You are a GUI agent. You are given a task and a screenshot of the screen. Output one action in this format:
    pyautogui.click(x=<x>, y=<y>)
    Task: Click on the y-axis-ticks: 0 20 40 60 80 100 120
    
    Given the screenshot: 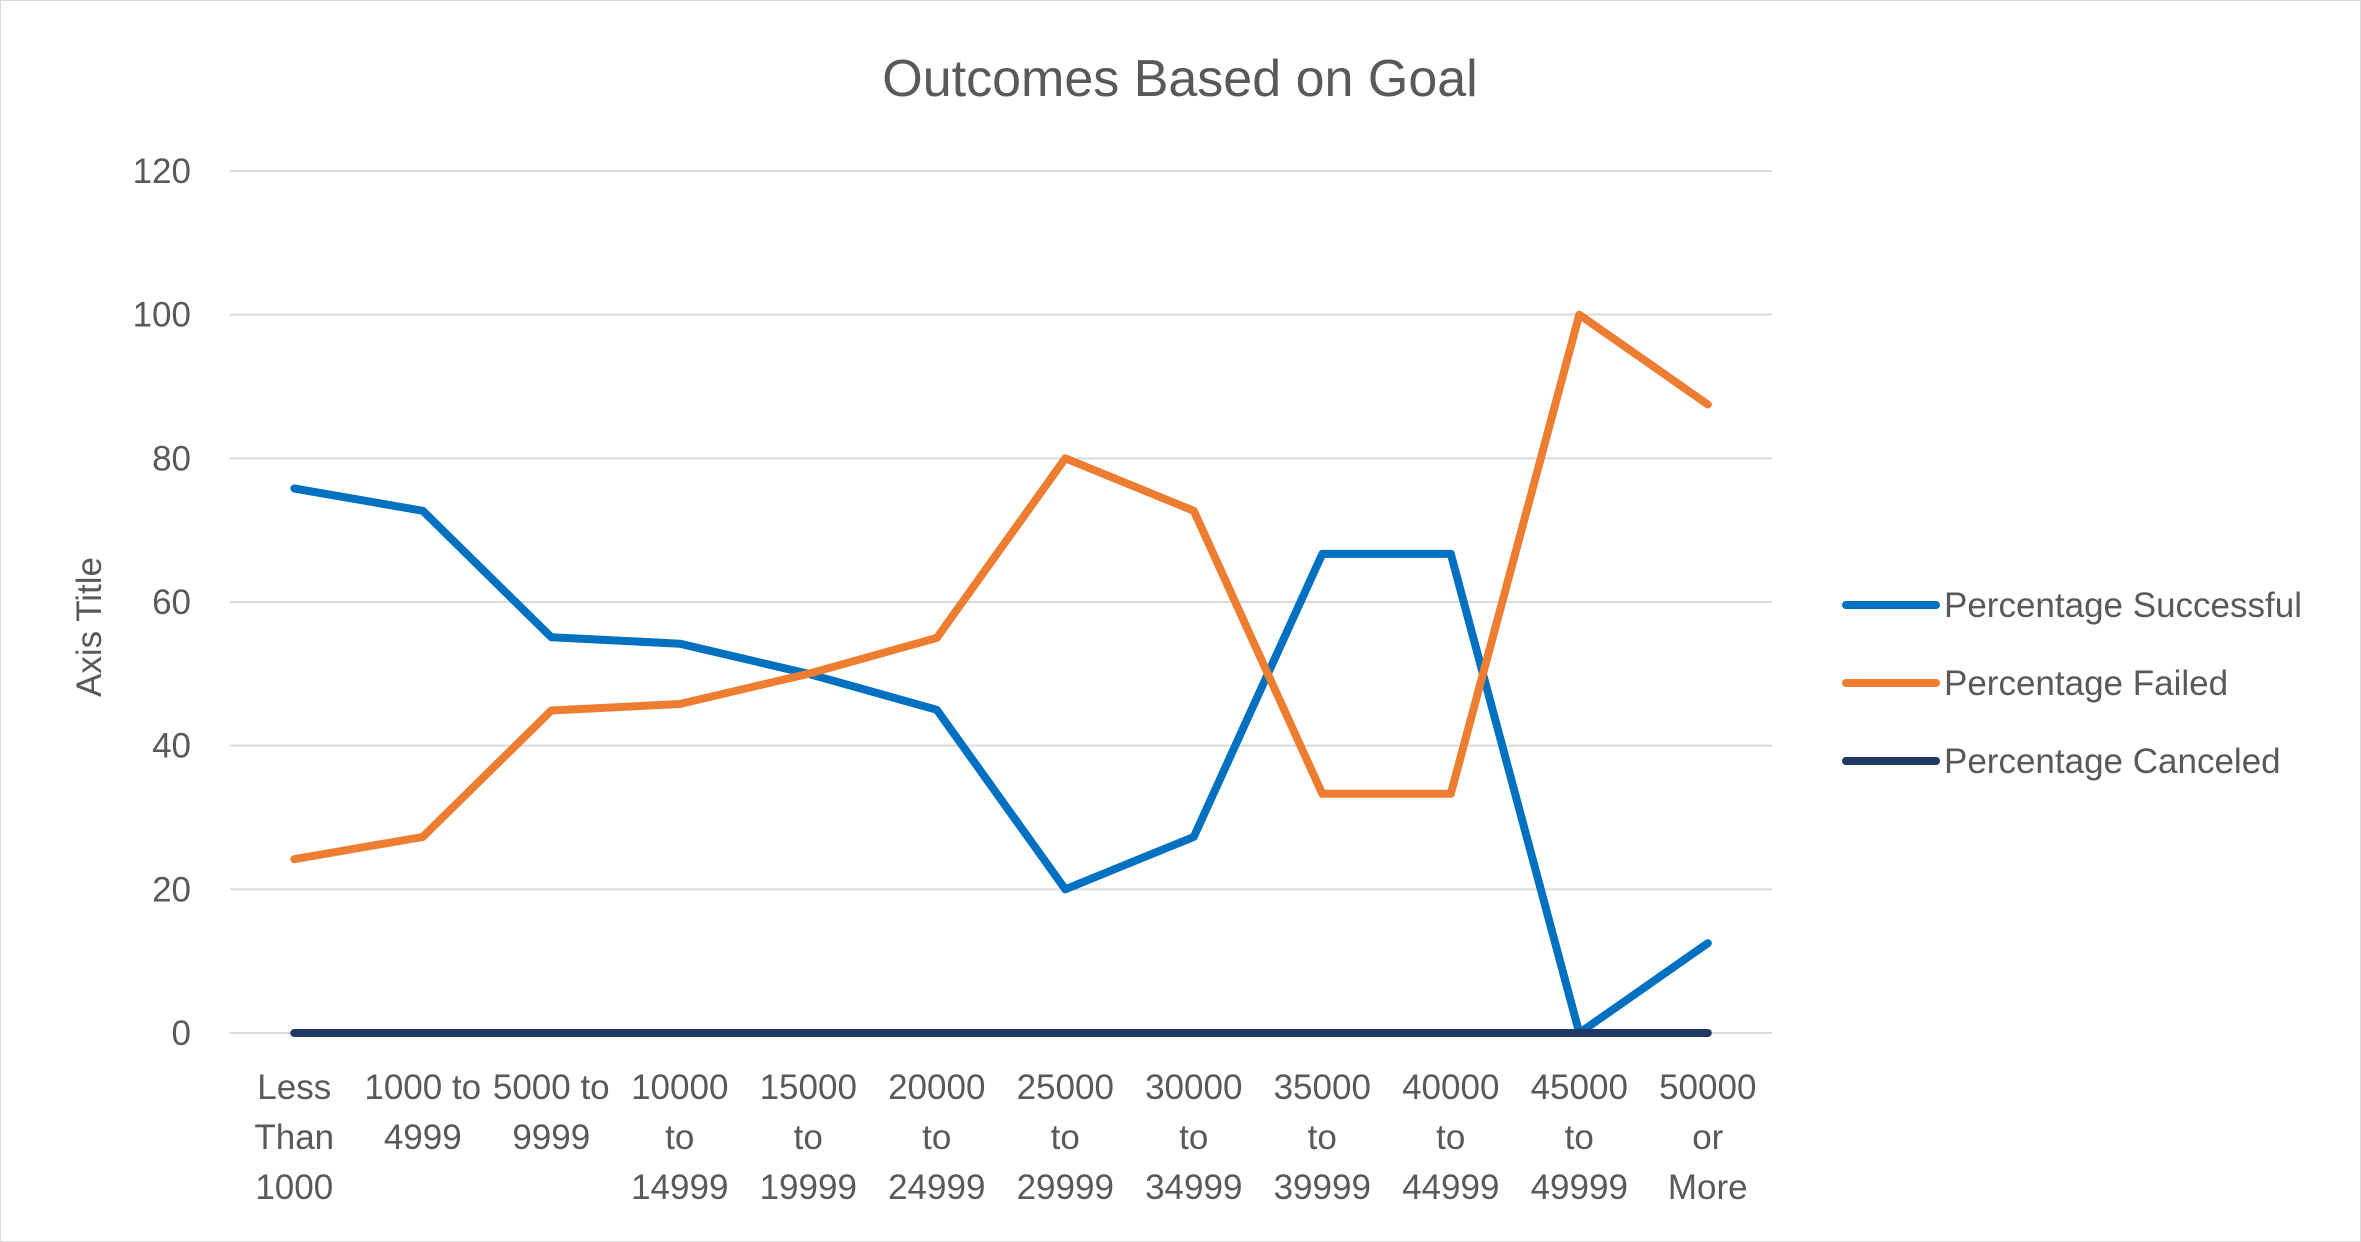 What is the action you would take?
    pyautogui.click(x=162, y=602)
    